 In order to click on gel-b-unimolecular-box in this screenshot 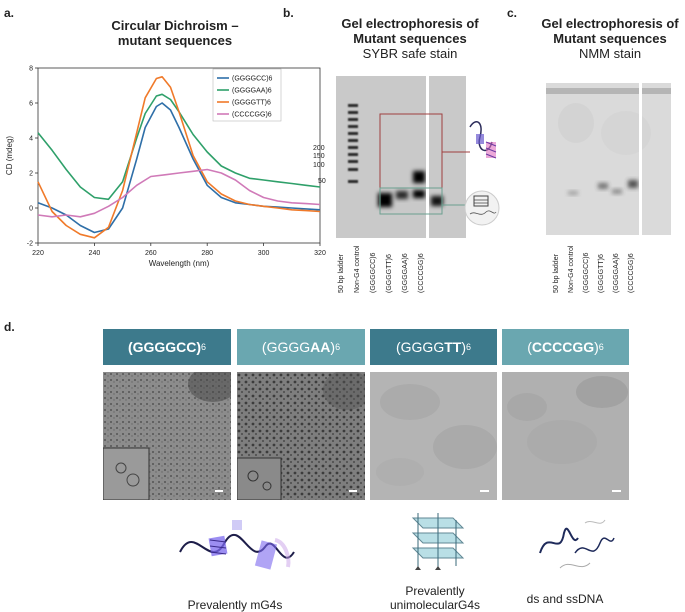, I will do `click(411, 201)`.